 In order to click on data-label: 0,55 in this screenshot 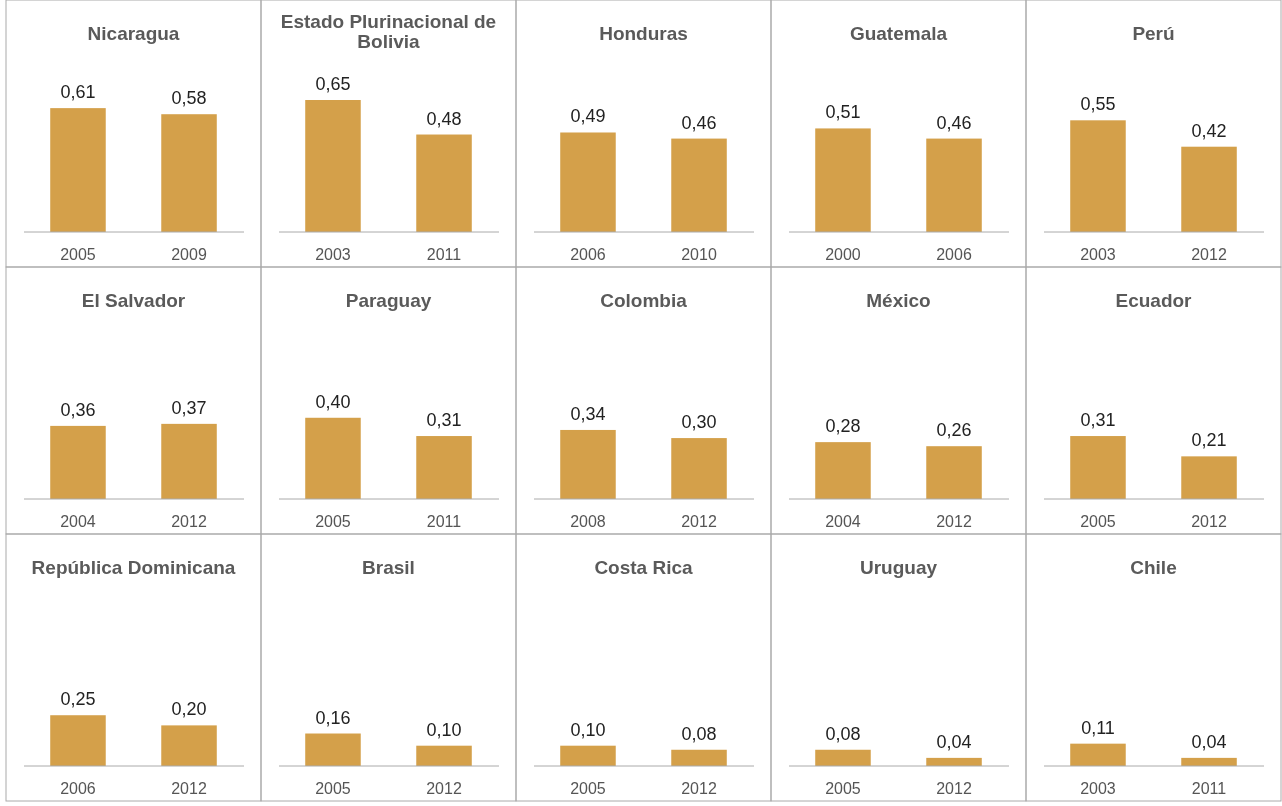, I will do `click(1098, 104)`.